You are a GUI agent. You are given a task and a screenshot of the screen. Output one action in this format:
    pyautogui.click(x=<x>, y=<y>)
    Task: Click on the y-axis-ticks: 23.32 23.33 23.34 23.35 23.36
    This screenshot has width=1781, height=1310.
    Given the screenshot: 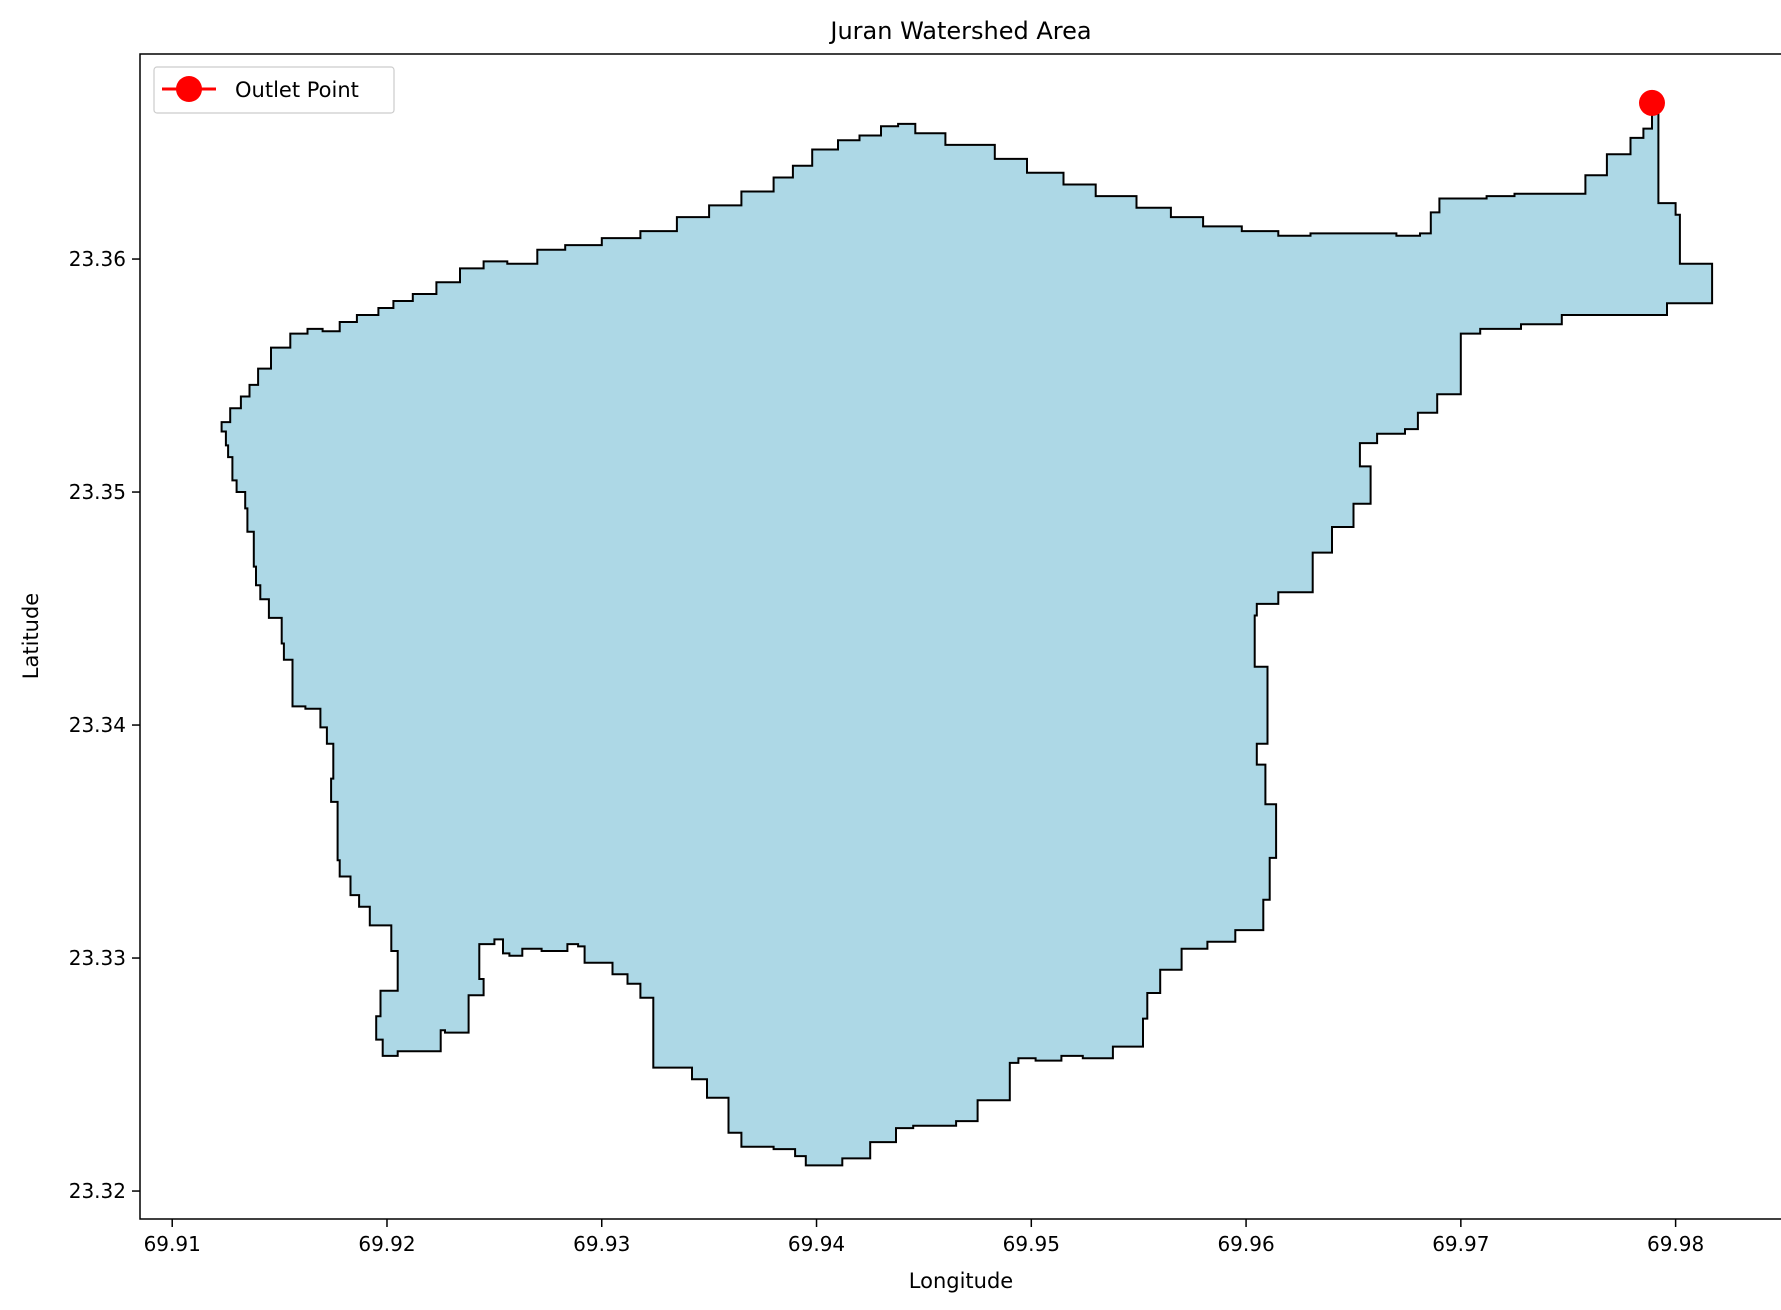 What is the action you would take?
    pyautogui.click(x=104, y=725)
    